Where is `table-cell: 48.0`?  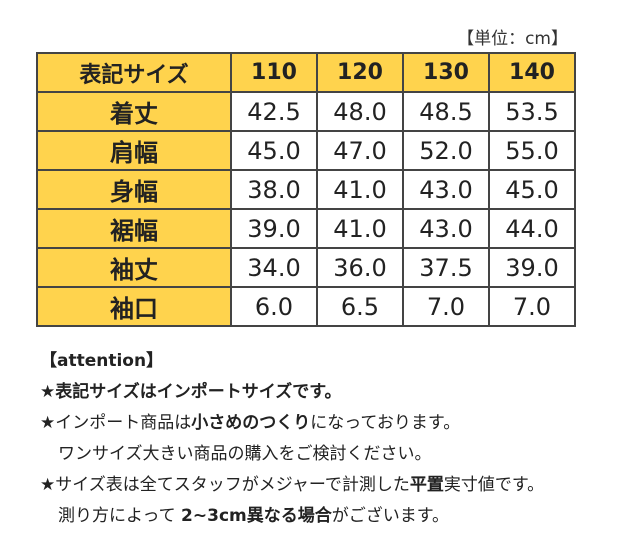
table-cell: 48.0 is located at coordinates (360, 111).